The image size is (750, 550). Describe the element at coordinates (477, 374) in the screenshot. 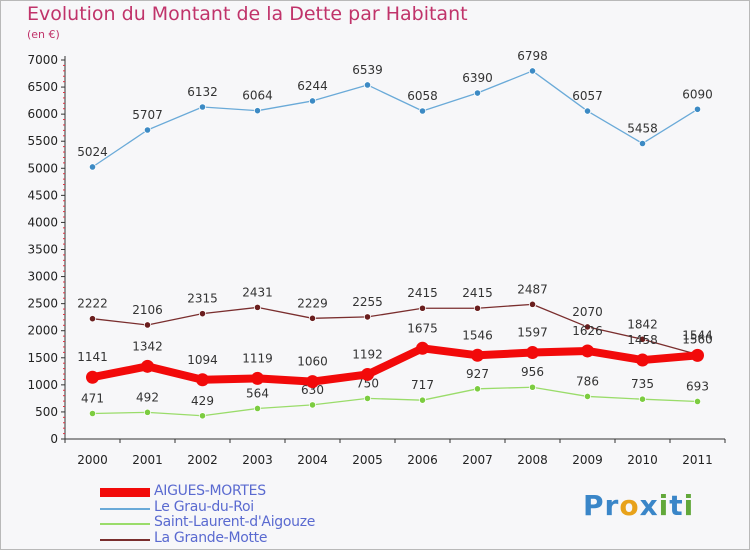

I see `data-label: 927` at that location.